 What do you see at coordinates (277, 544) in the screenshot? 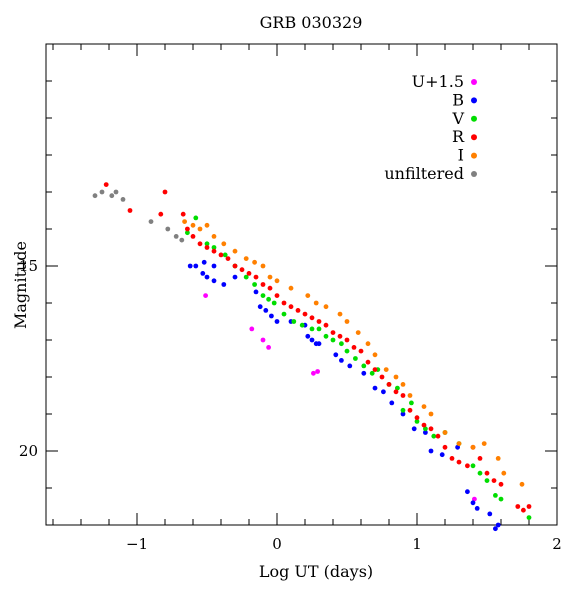
I see `x-tick-label: 0` at bounding box center [277, 544].